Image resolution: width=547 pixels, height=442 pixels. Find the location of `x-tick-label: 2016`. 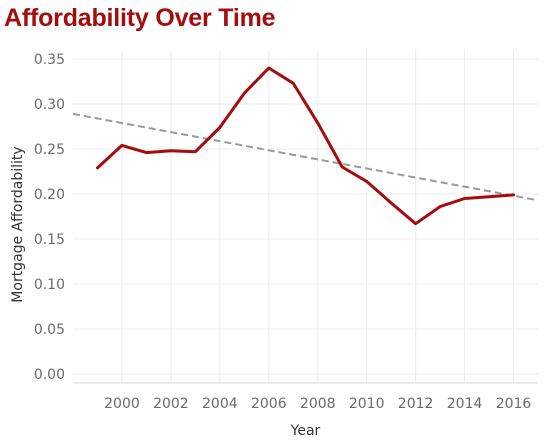

x-tick-label: 2016 is located at coordinates (514, 404).